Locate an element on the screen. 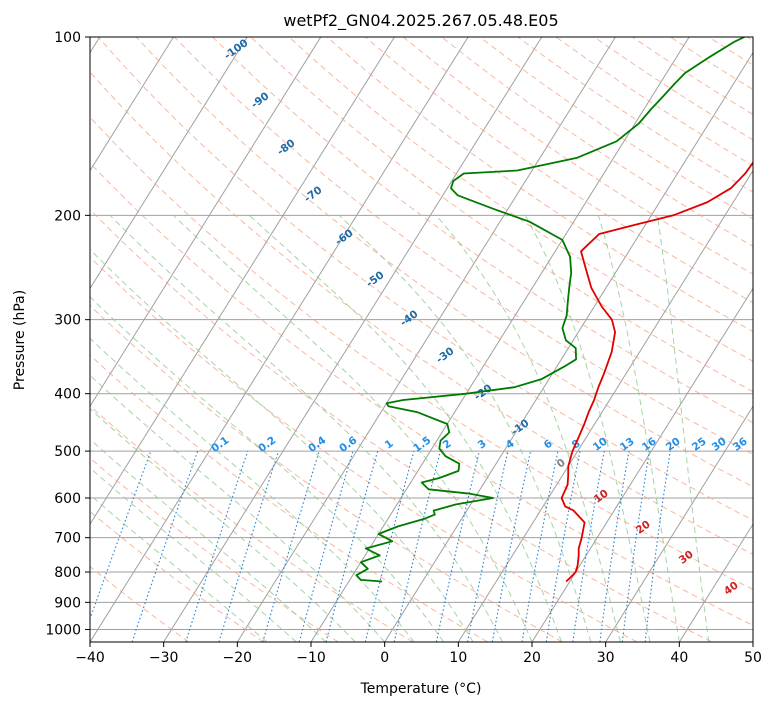  isotherm-label: -100 is located at coordinates (236, 49).